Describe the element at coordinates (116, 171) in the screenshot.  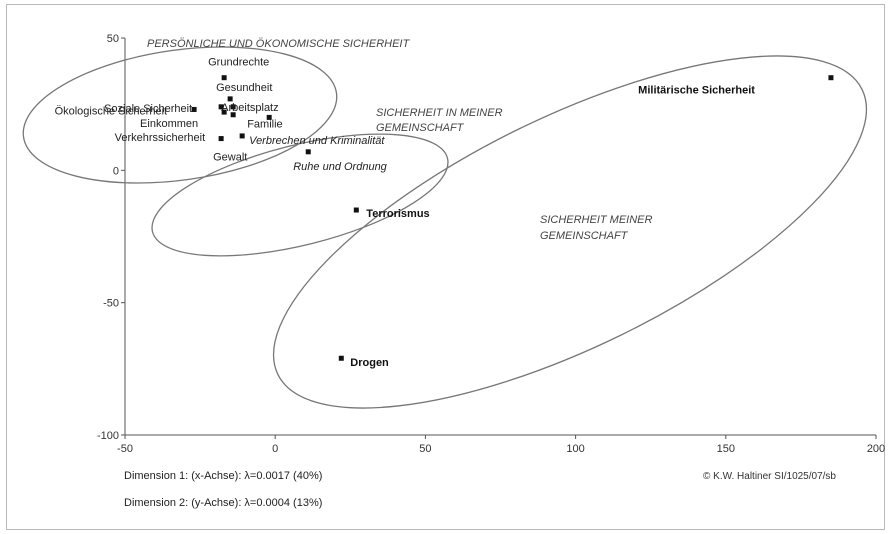
I see `y-tick-label: 0` at that location.